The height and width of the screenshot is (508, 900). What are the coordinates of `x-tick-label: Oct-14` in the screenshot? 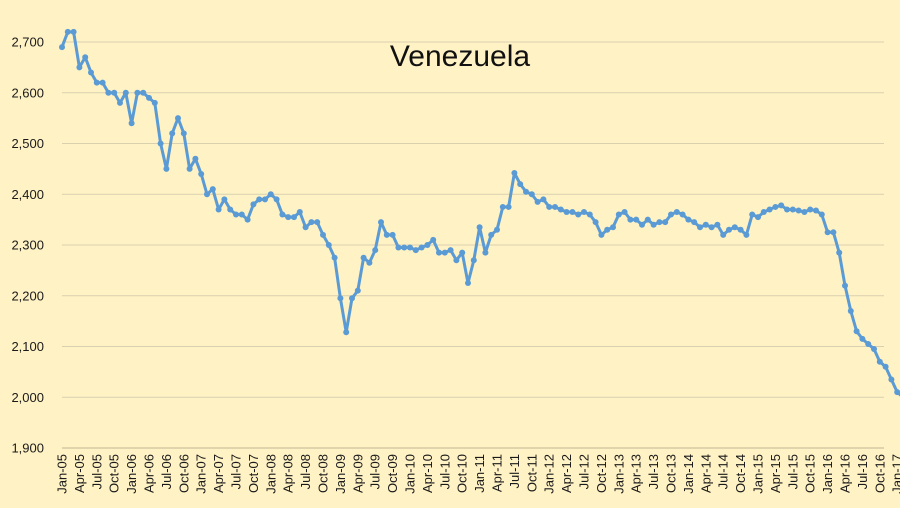 It's located at (740, 473).